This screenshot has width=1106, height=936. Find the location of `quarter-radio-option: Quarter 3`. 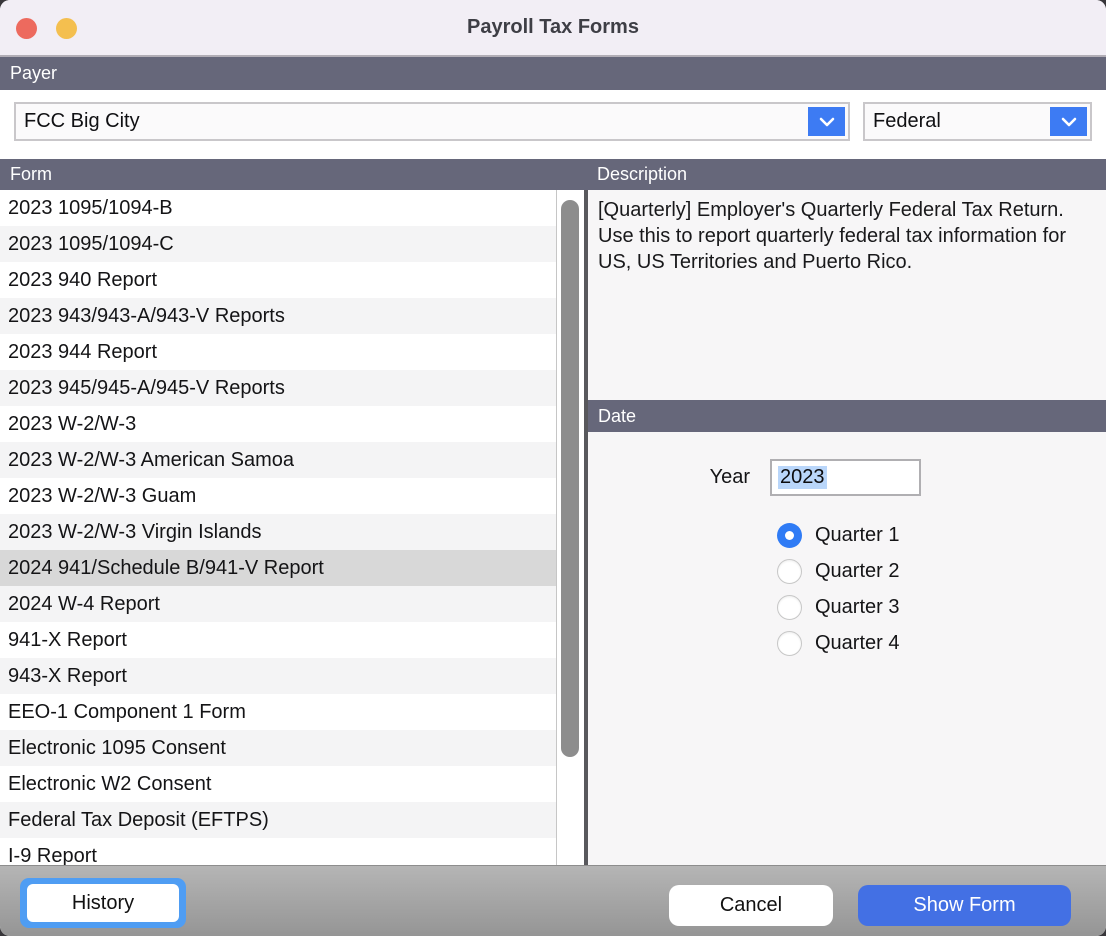

quarter-radio-option: Quarter 3 is located at coordinates (838, 607).